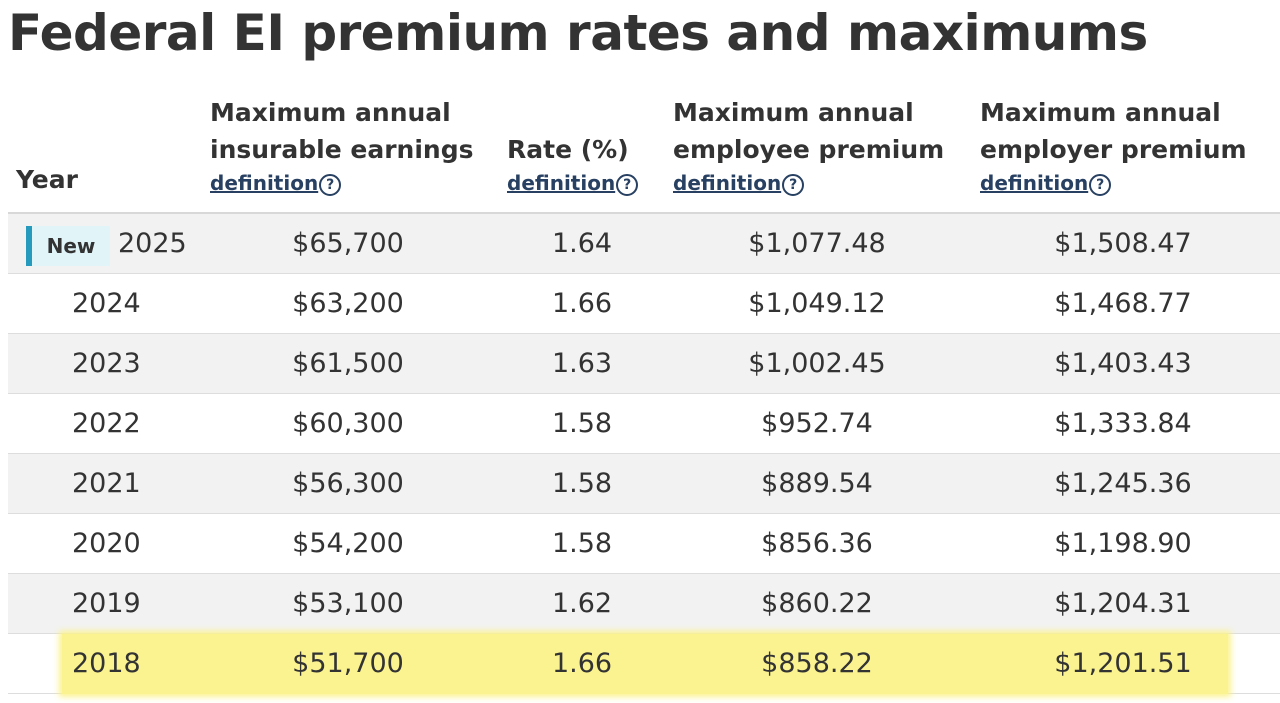 This screenshot has height=703, width=1280. I want to click on table-row-2024: 2024 $63,200 1.66 $1,049.12 $1,468.77, so click(644, 304).